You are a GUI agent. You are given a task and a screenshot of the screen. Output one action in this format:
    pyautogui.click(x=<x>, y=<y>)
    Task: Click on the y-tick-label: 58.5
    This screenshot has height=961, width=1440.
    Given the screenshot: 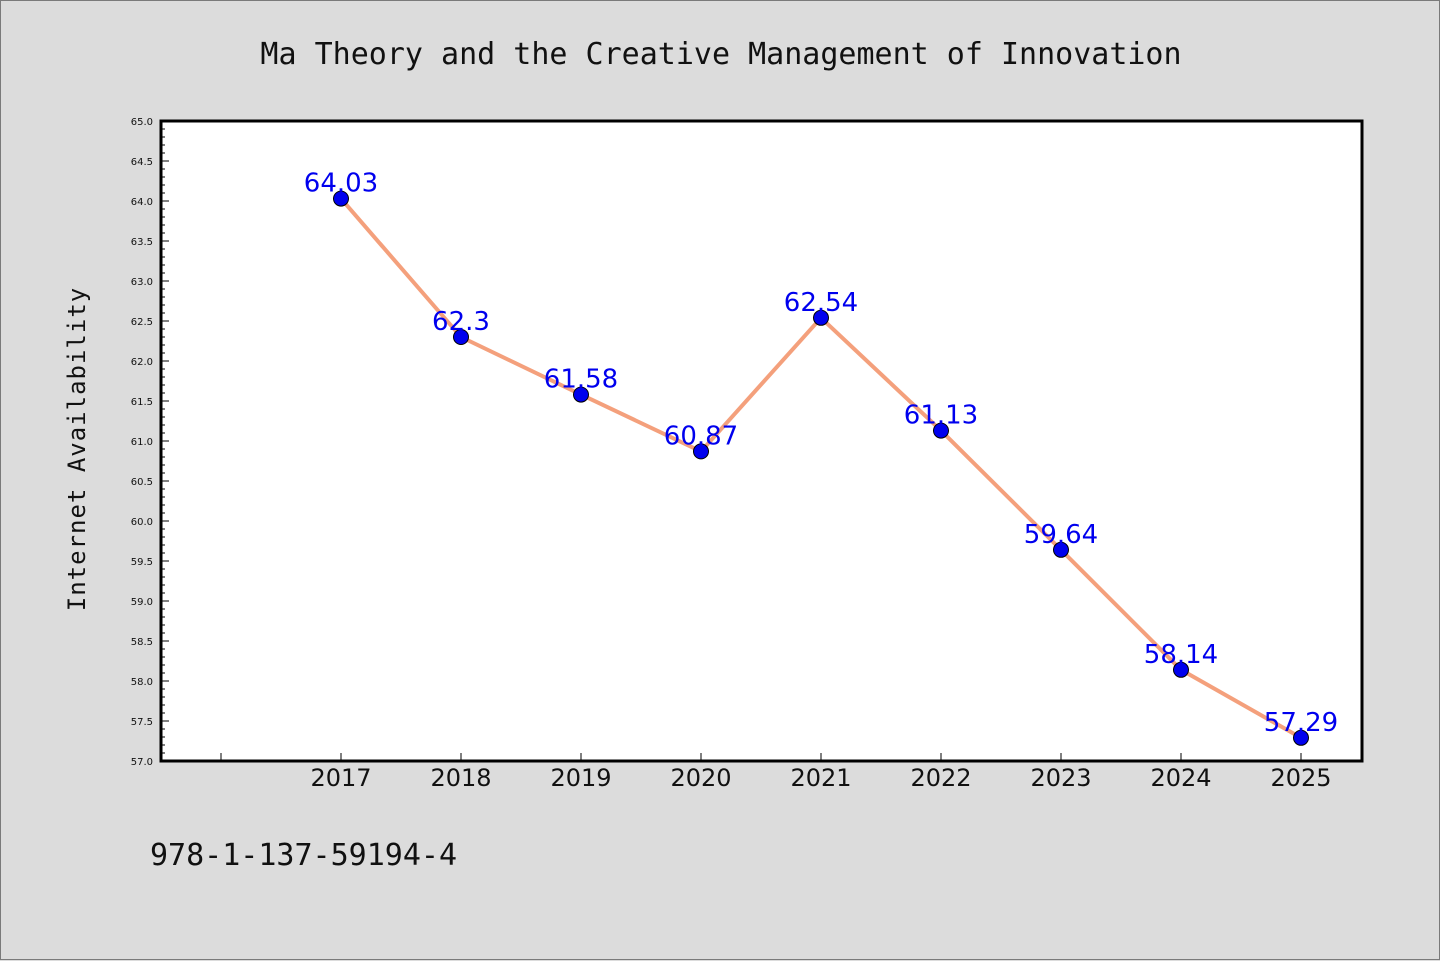 What is the action you would take?
    pyautogui.click(x=142, y=642)
    